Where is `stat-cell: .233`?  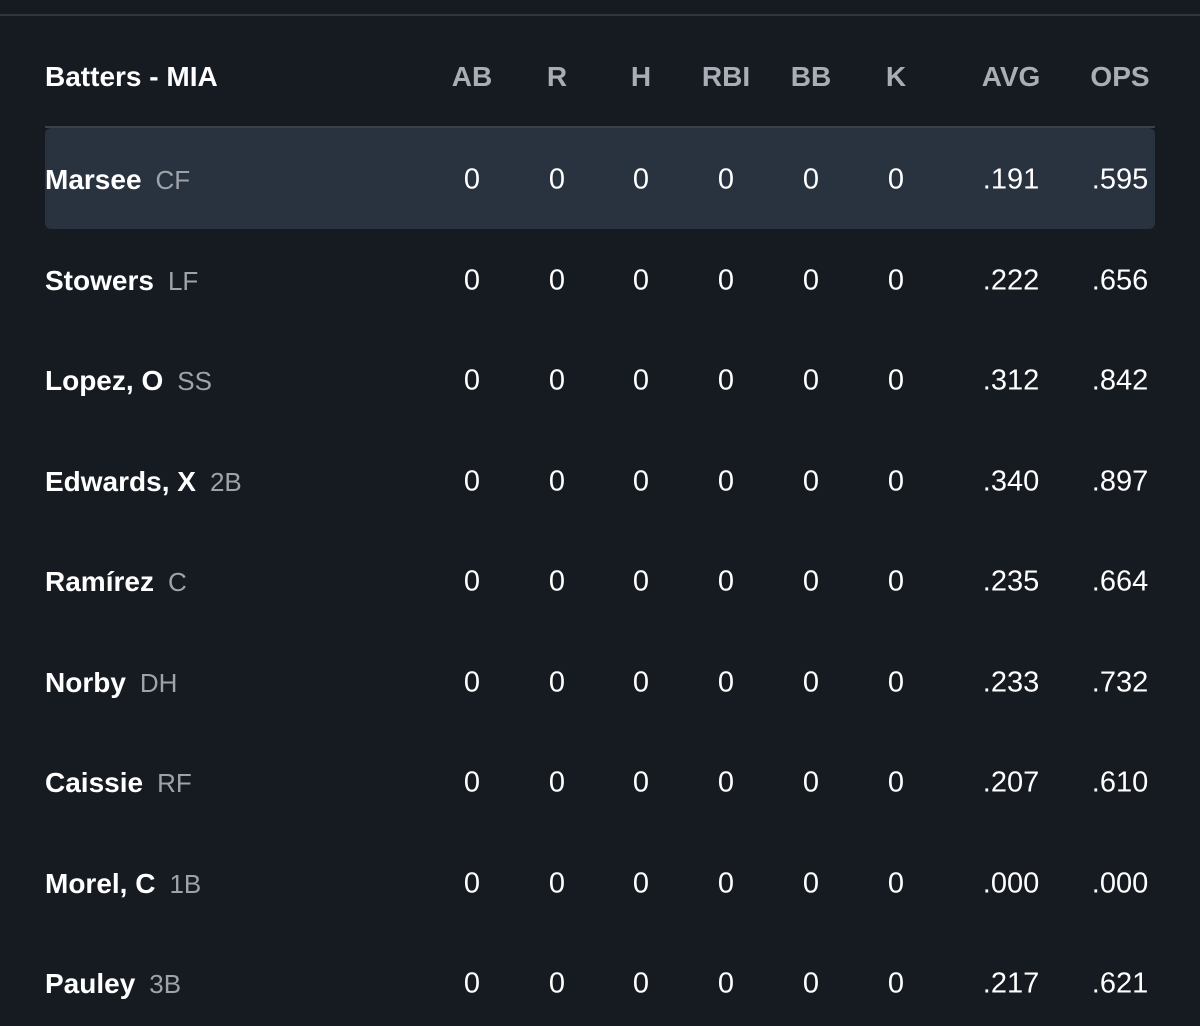 stat-cell: .233 is located at coordinates (1011, 682).